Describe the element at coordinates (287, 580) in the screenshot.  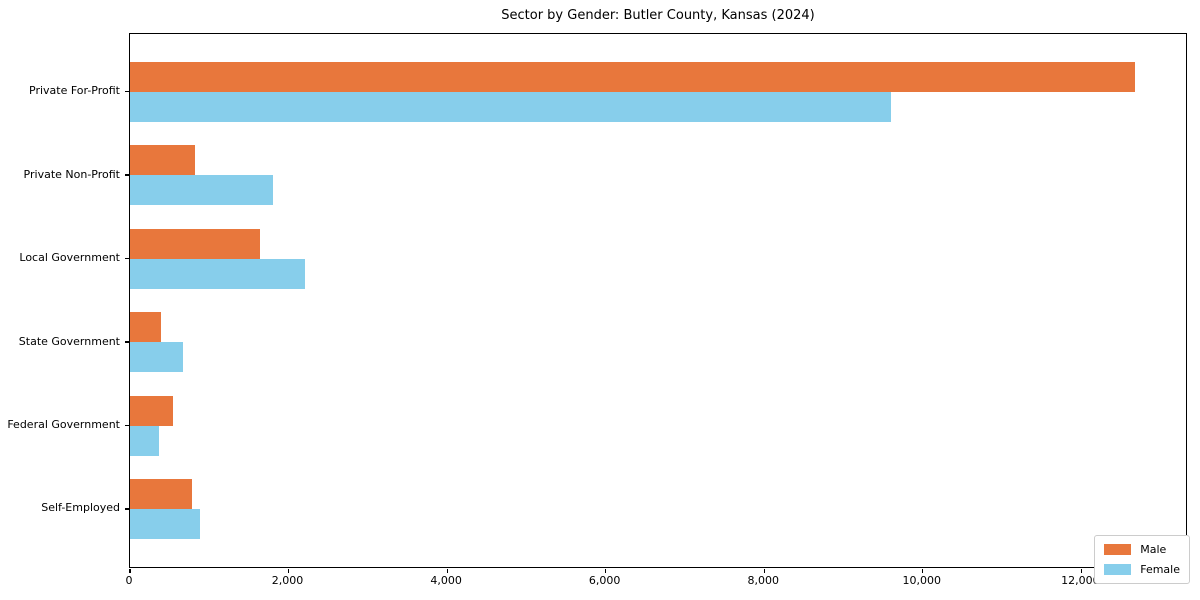
I see `x-tick-label-2000: 2,000` at that location.